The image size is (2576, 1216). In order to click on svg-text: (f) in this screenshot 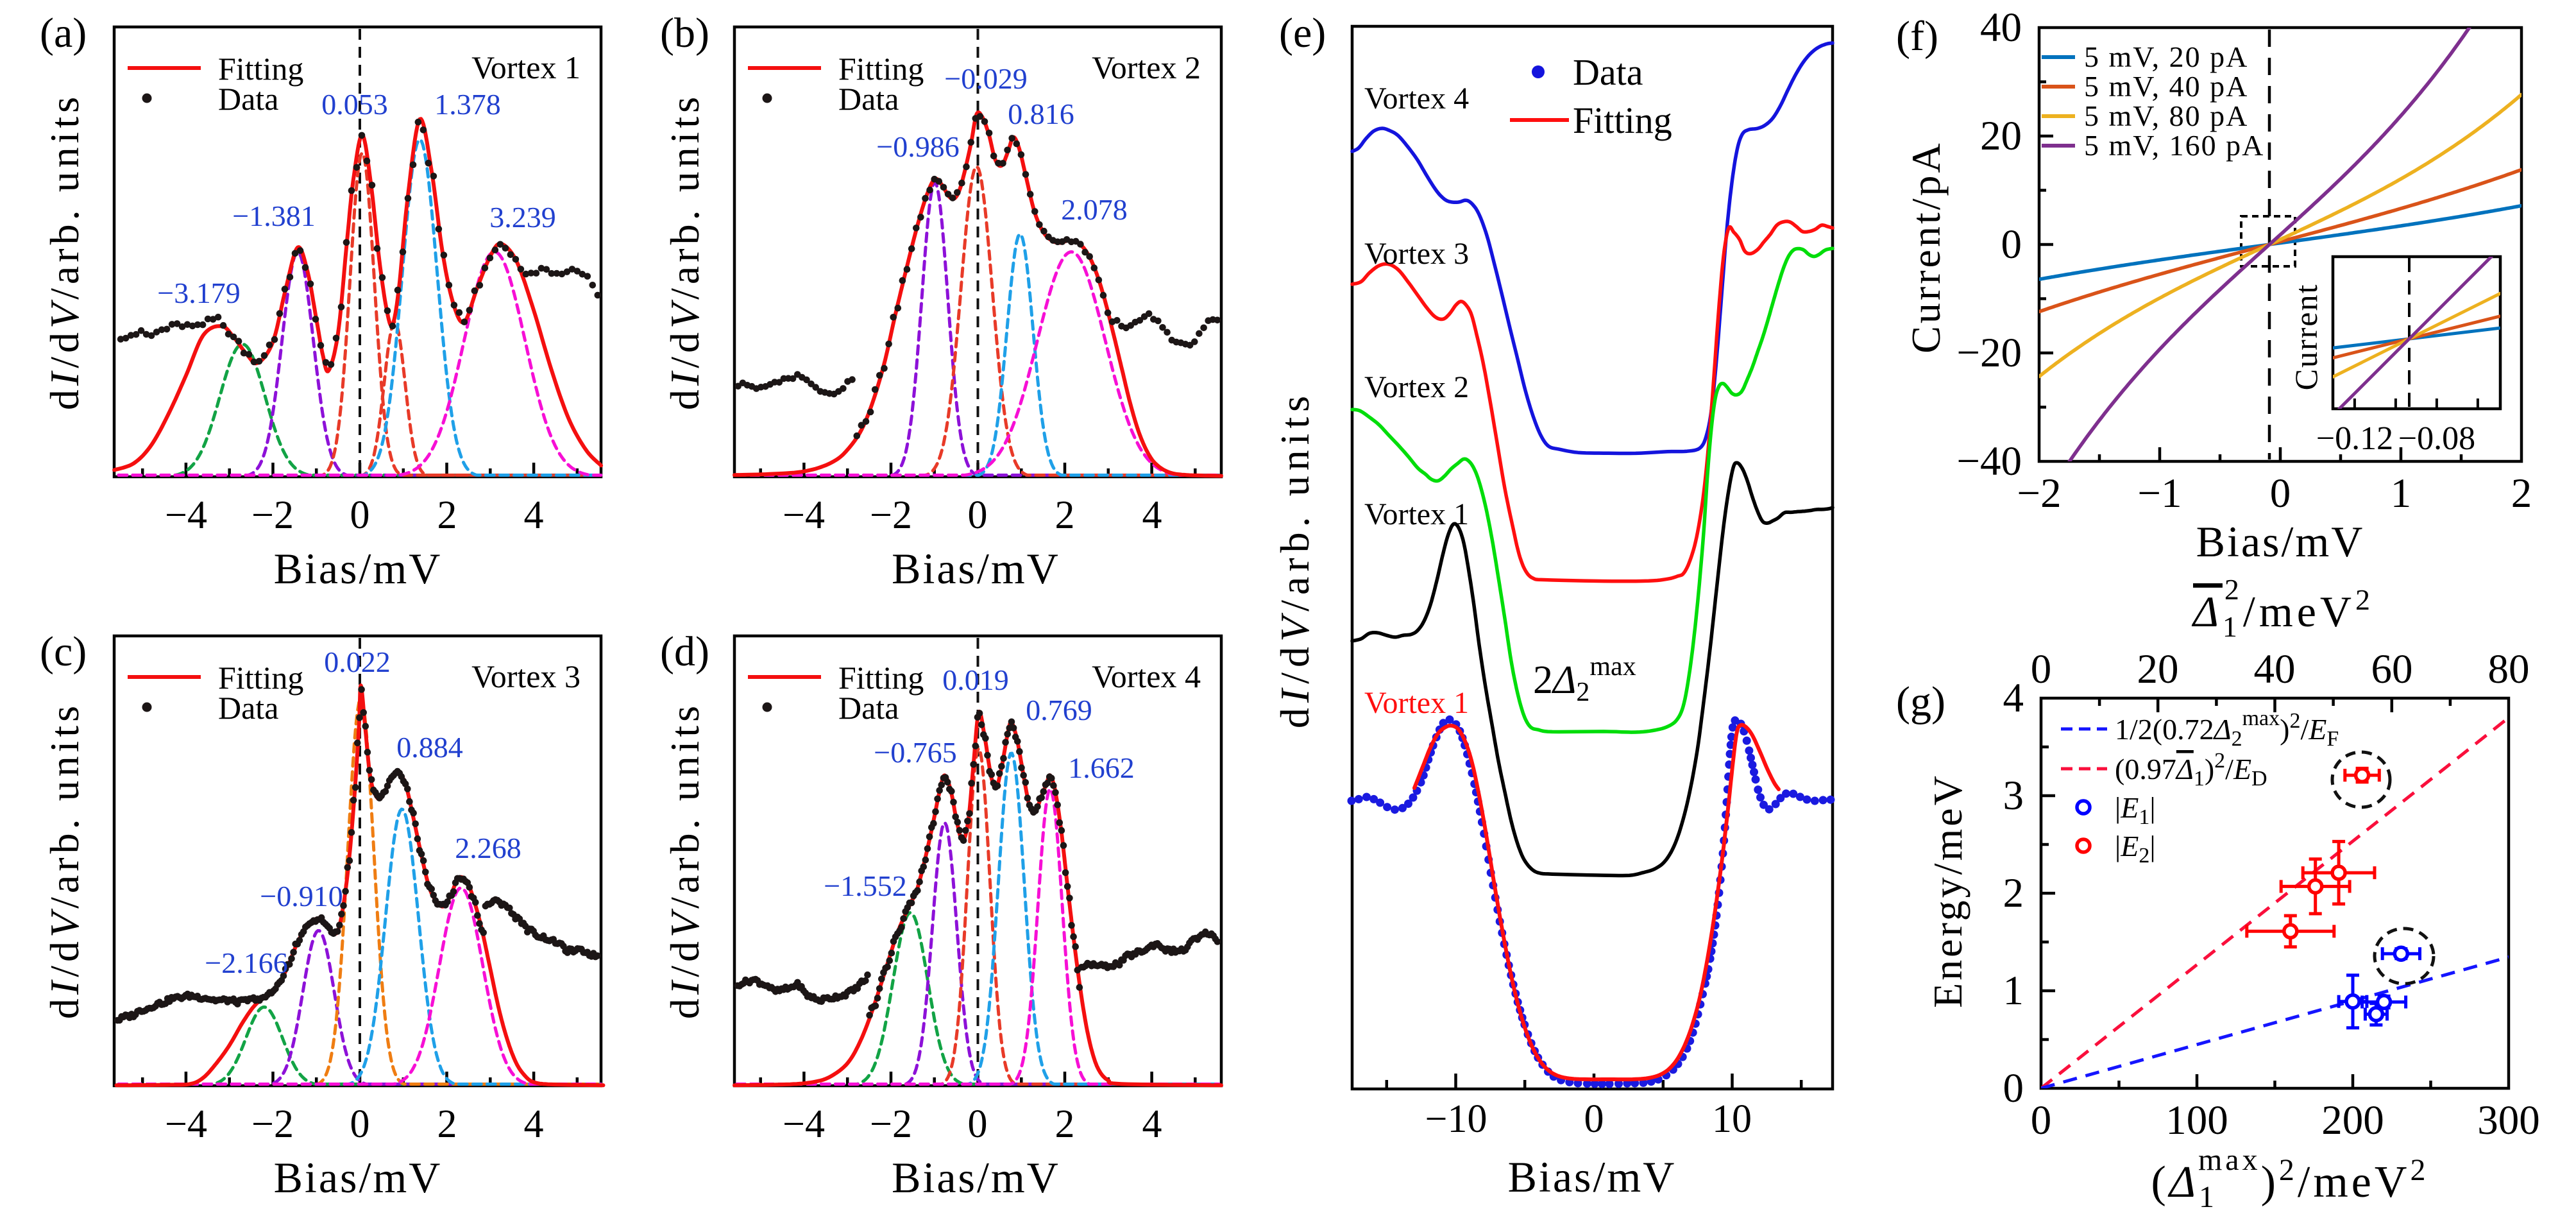, I will do `click(1917, 36)`.